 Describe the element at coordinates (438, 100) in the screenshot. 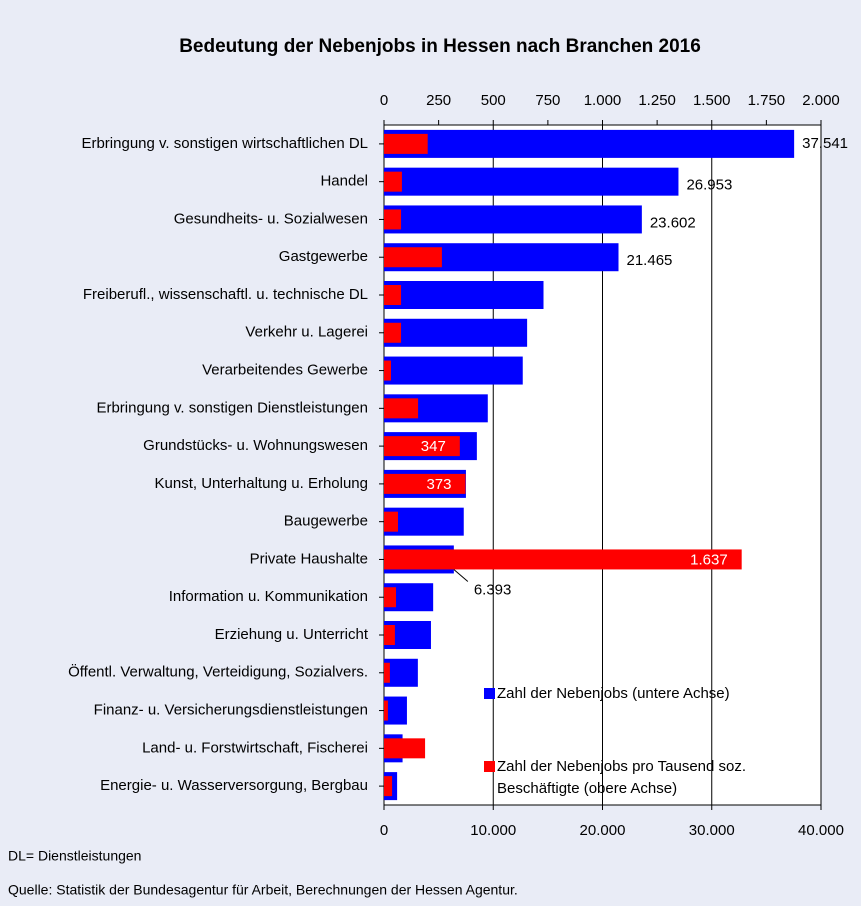

I see `x2-tick-label: 250` at that location.